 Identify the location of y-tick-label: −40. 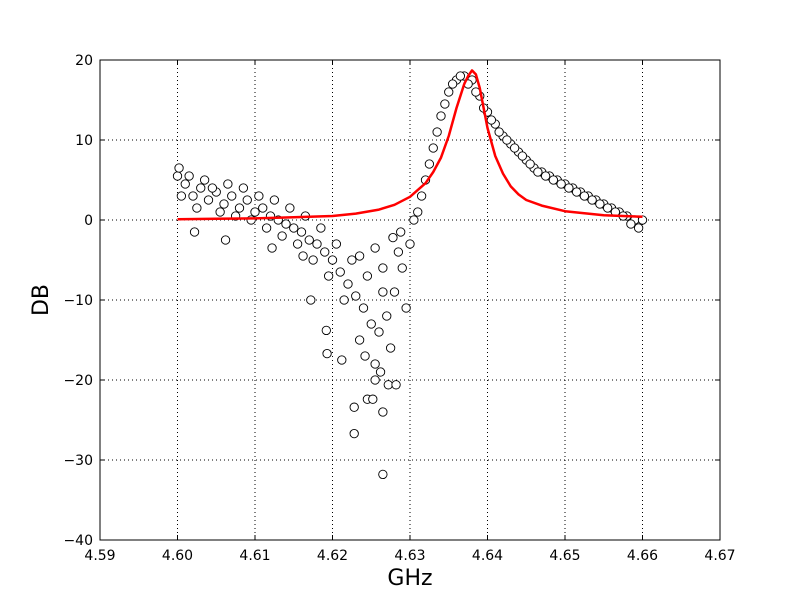
(78, 541).